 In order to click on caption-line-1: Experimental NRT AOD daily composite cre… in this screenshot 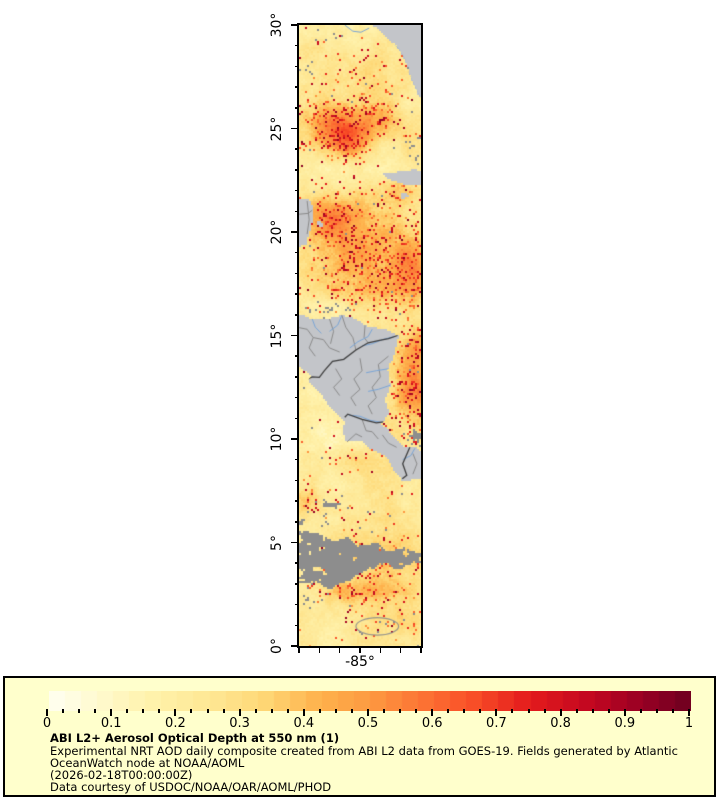, I will do `click(364, 751)`.